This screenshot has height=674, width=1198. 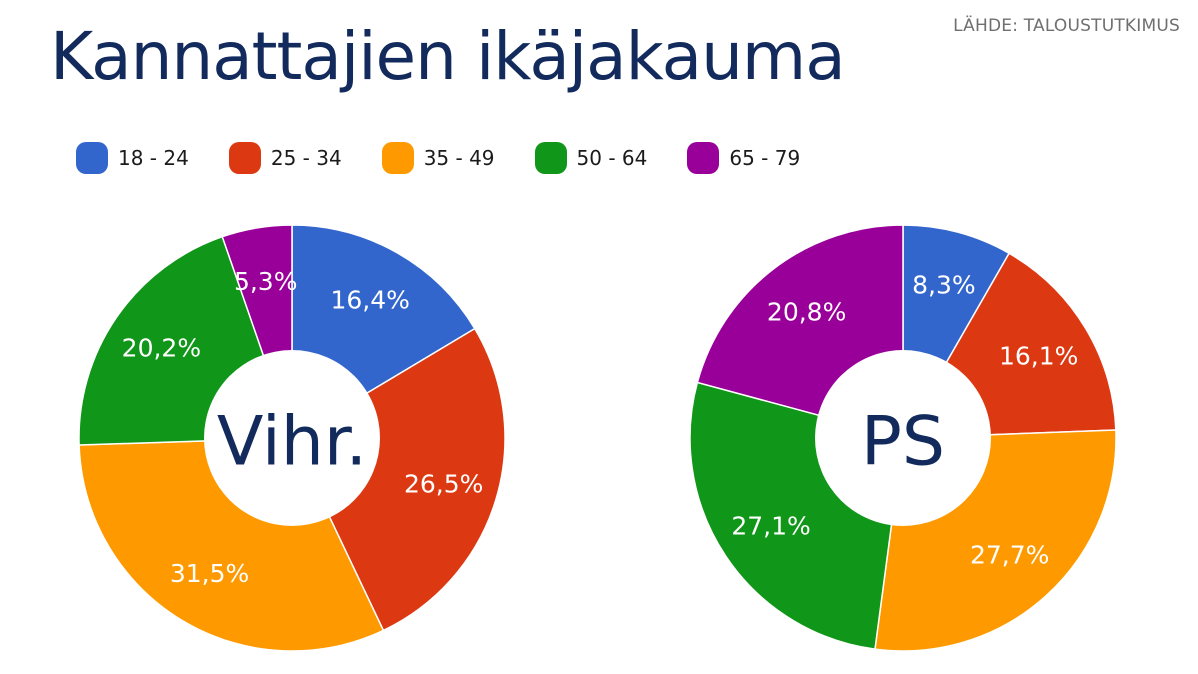 What do you see at coordinates (209, 573) in the screenshot?
I see `slice-label-vihr-2: 31,5%` at bounding box center [209, 573].